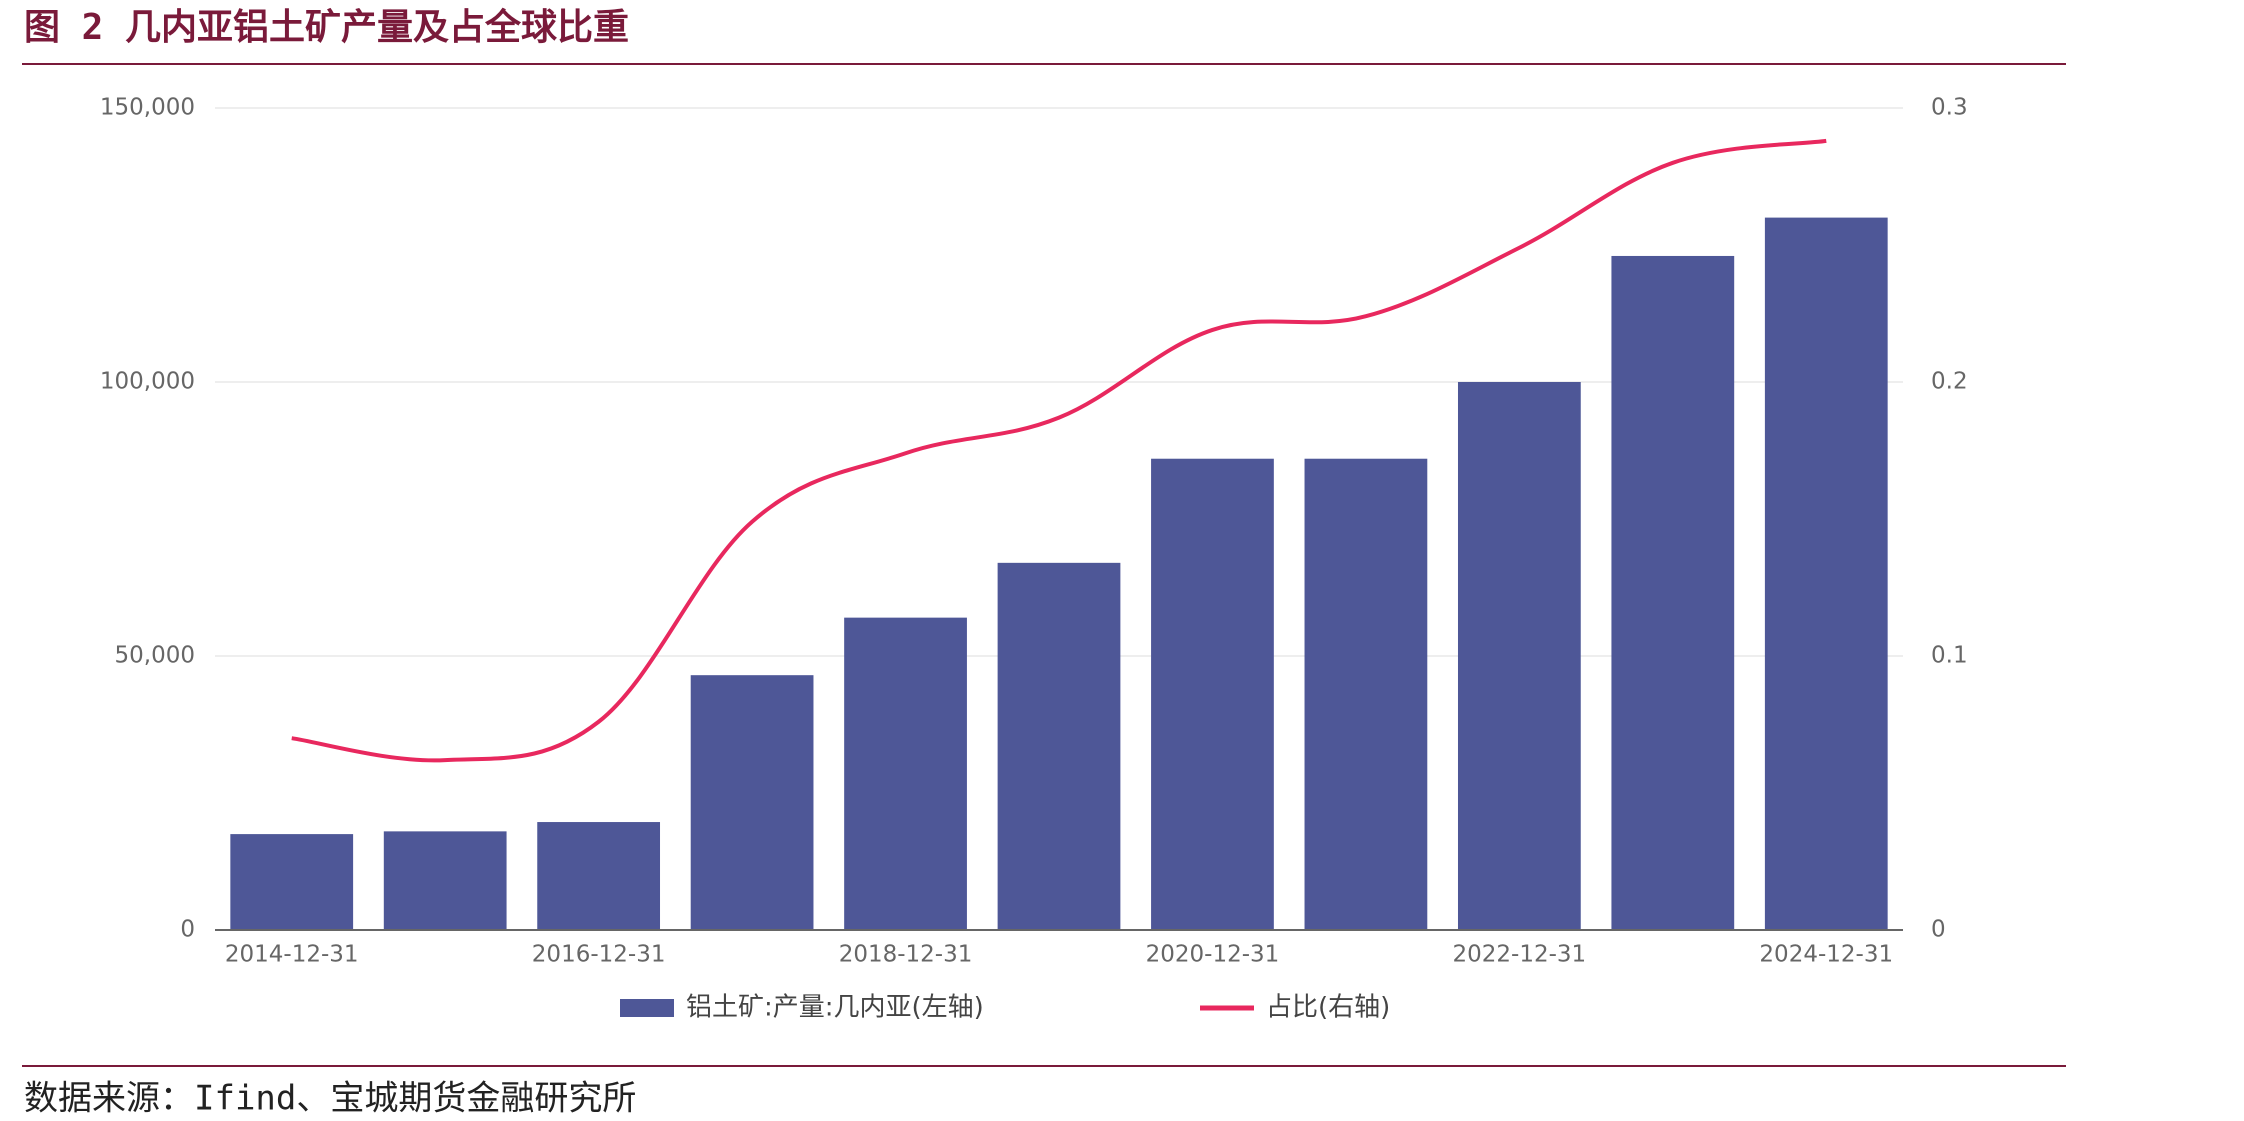 This screenshot has width=2244, height=1121. What do you see at coordinates (147, 382) in the screenshot?
I see `y-tick-label: 100,000` at bounding box center [147, 382].